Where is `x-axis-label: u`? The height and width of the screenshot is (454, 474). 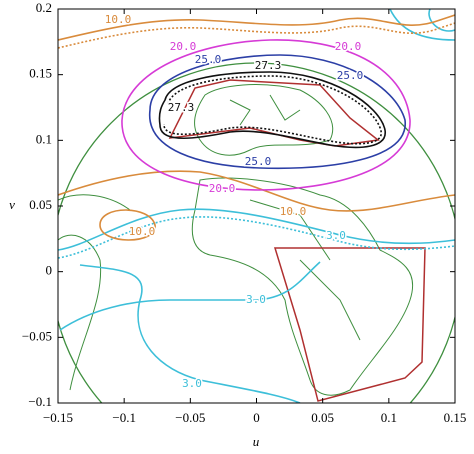
x-axis-label: u is located at coordinates (256, 441).